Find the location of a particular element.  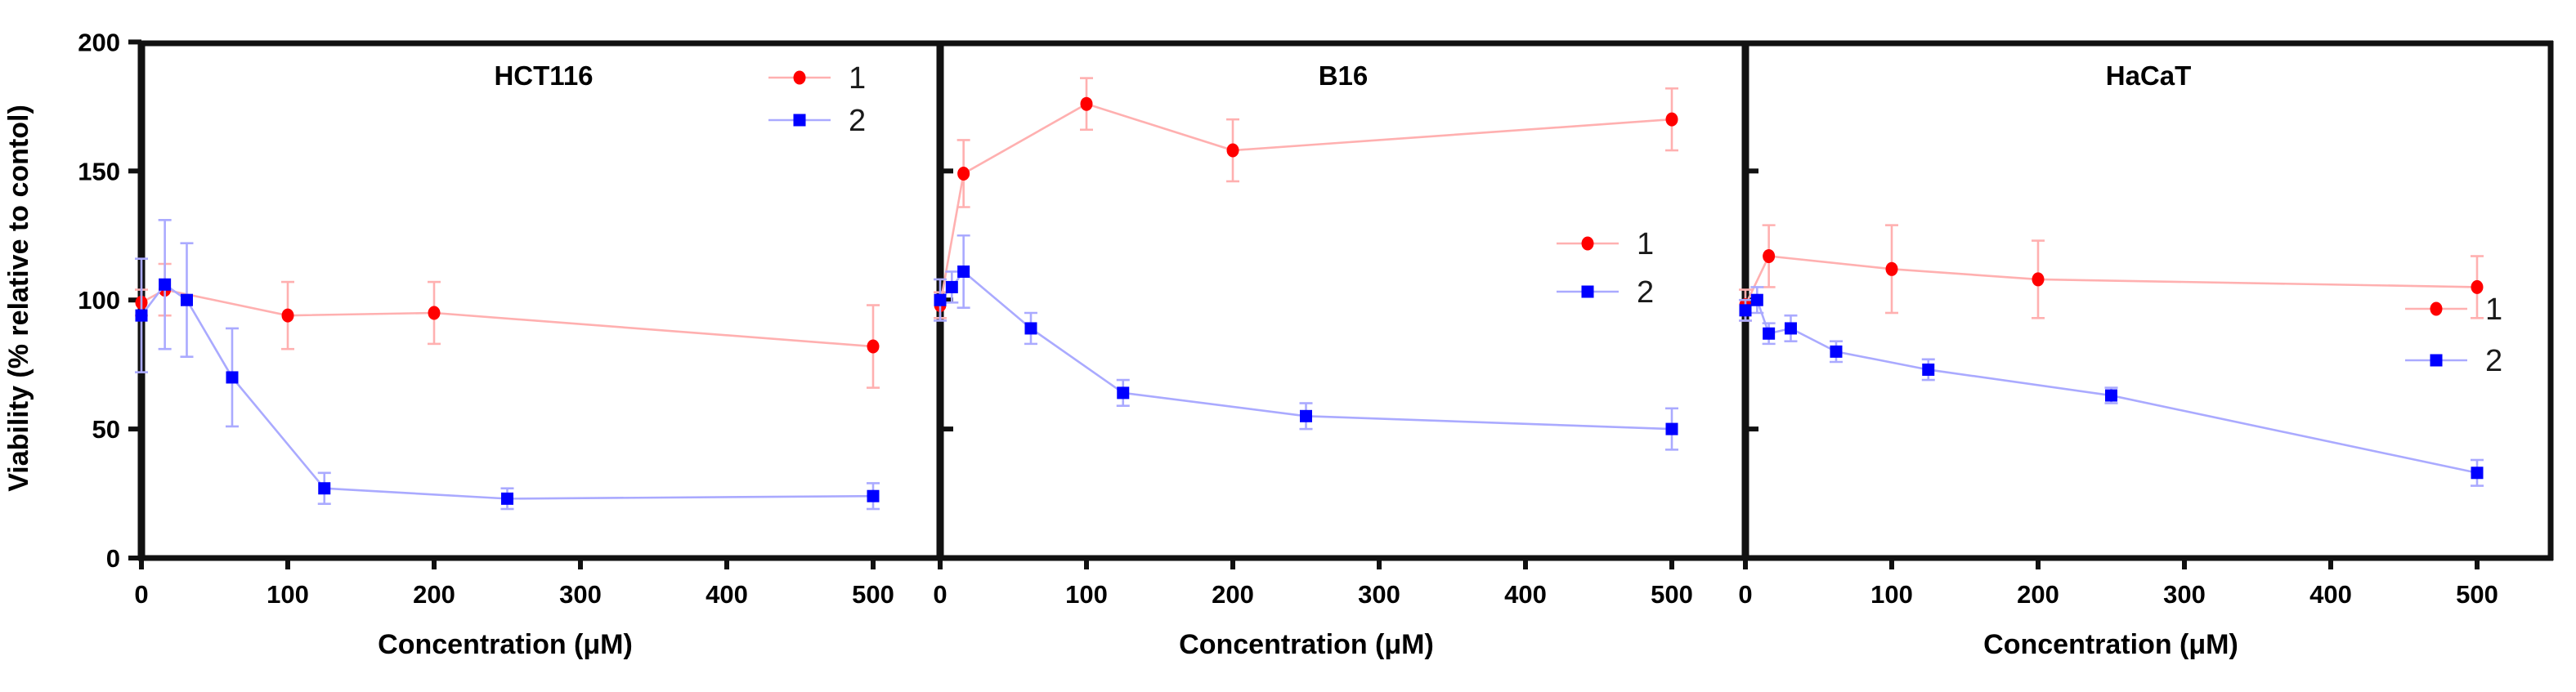

y-tick-label: 100 is located at coordinates (99, 300).